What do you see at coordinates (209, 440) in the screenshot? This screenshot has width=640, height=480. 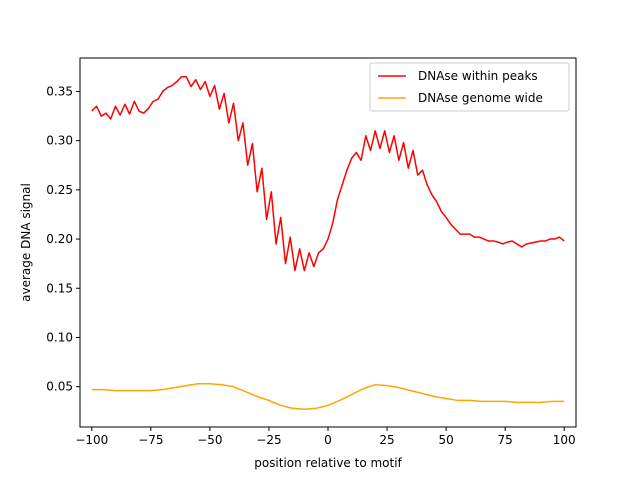 I see `x-tick-label: −50` at bounding box center [209, 440].